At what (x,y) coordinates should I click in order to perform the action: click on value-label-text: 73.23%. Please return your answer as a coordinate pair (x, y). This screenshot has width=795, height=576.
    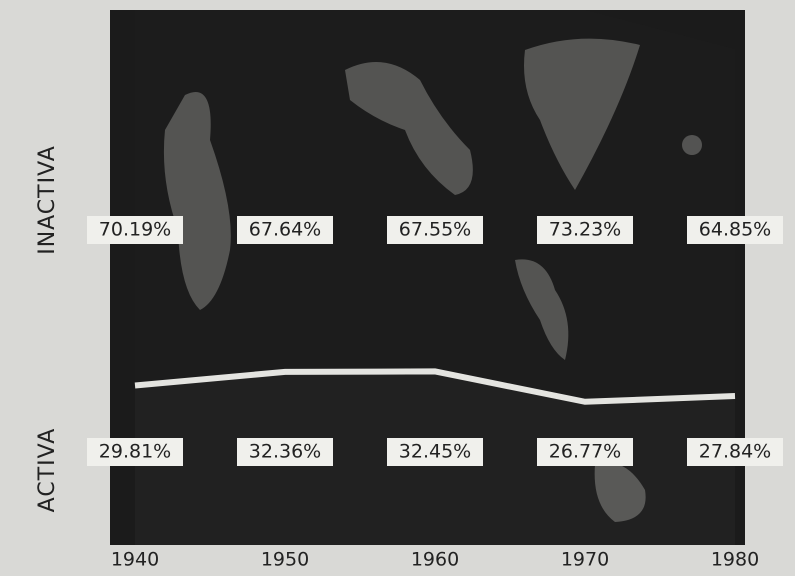
    Looking at the image, I should click on (585, 230).